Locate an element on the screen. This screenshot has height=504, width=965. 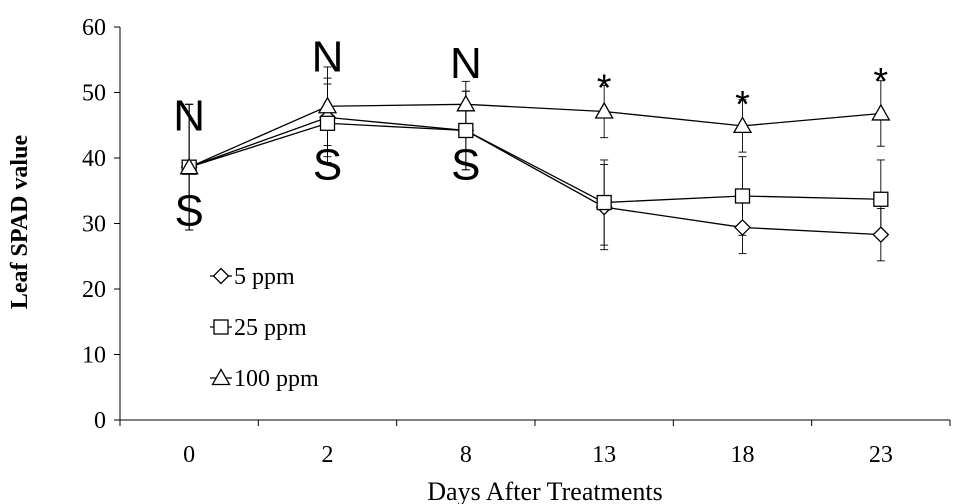
x-tick-label: 18 is located at coordinates (743, 455).